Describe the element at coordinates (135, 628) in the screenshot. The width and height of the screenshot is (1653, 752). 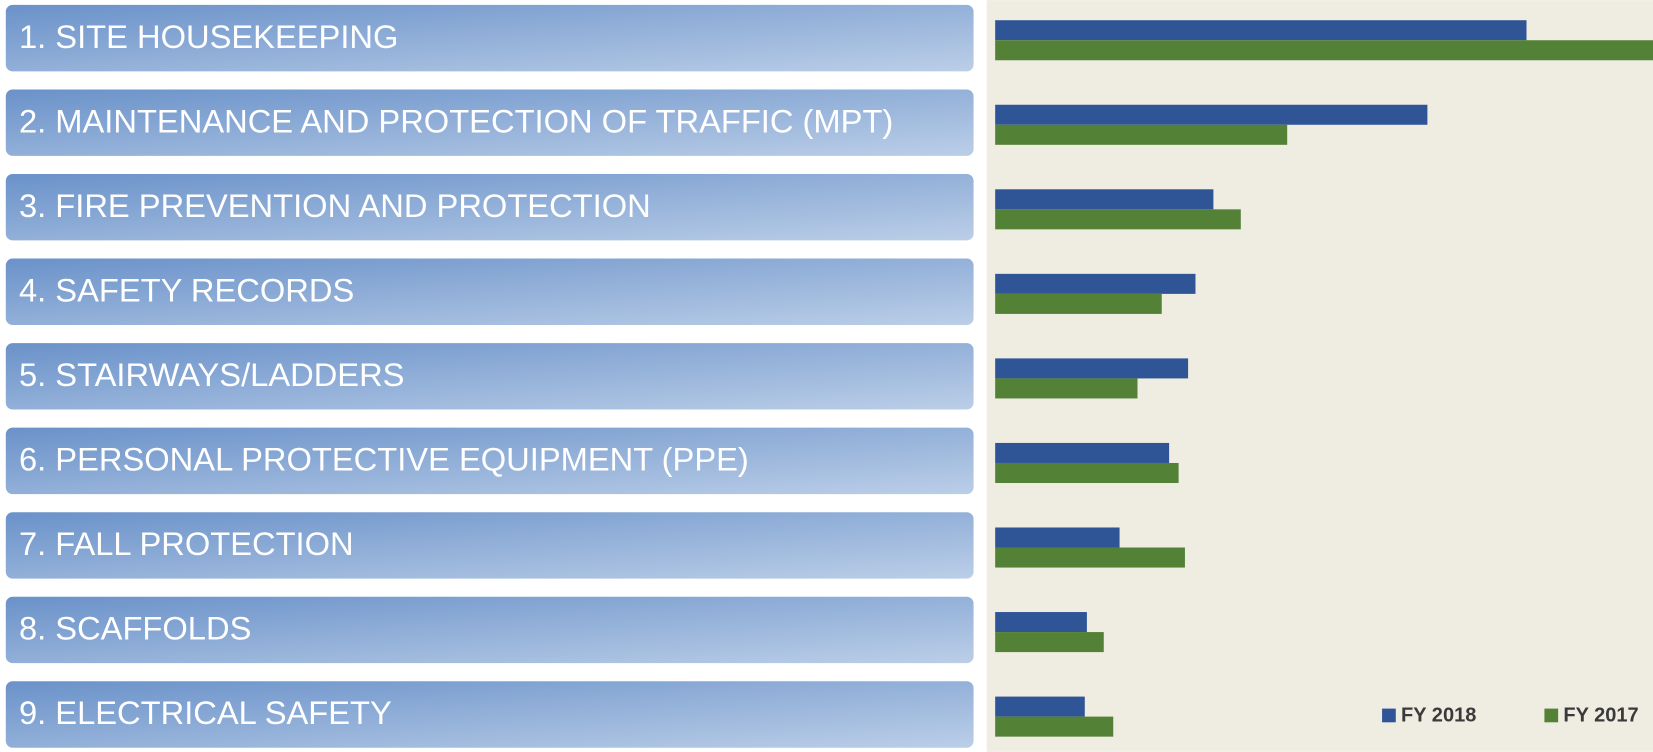
I see `category-label: 8. SCAFFOLDS` at that location.